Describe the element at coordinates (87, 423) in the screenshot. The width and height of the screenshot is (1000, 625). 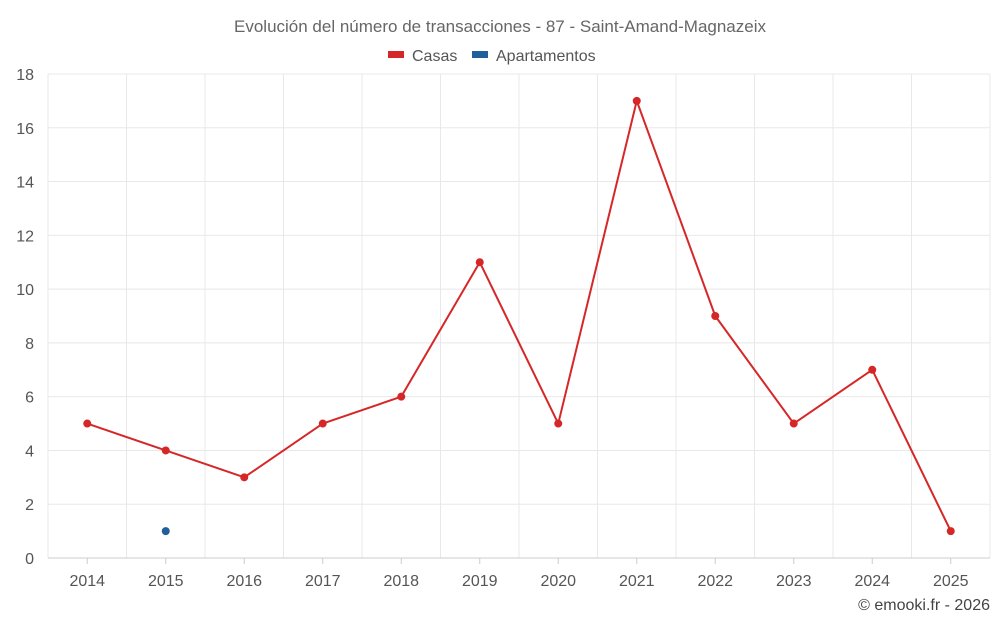
I see `data-point-casas-2014` at that location.